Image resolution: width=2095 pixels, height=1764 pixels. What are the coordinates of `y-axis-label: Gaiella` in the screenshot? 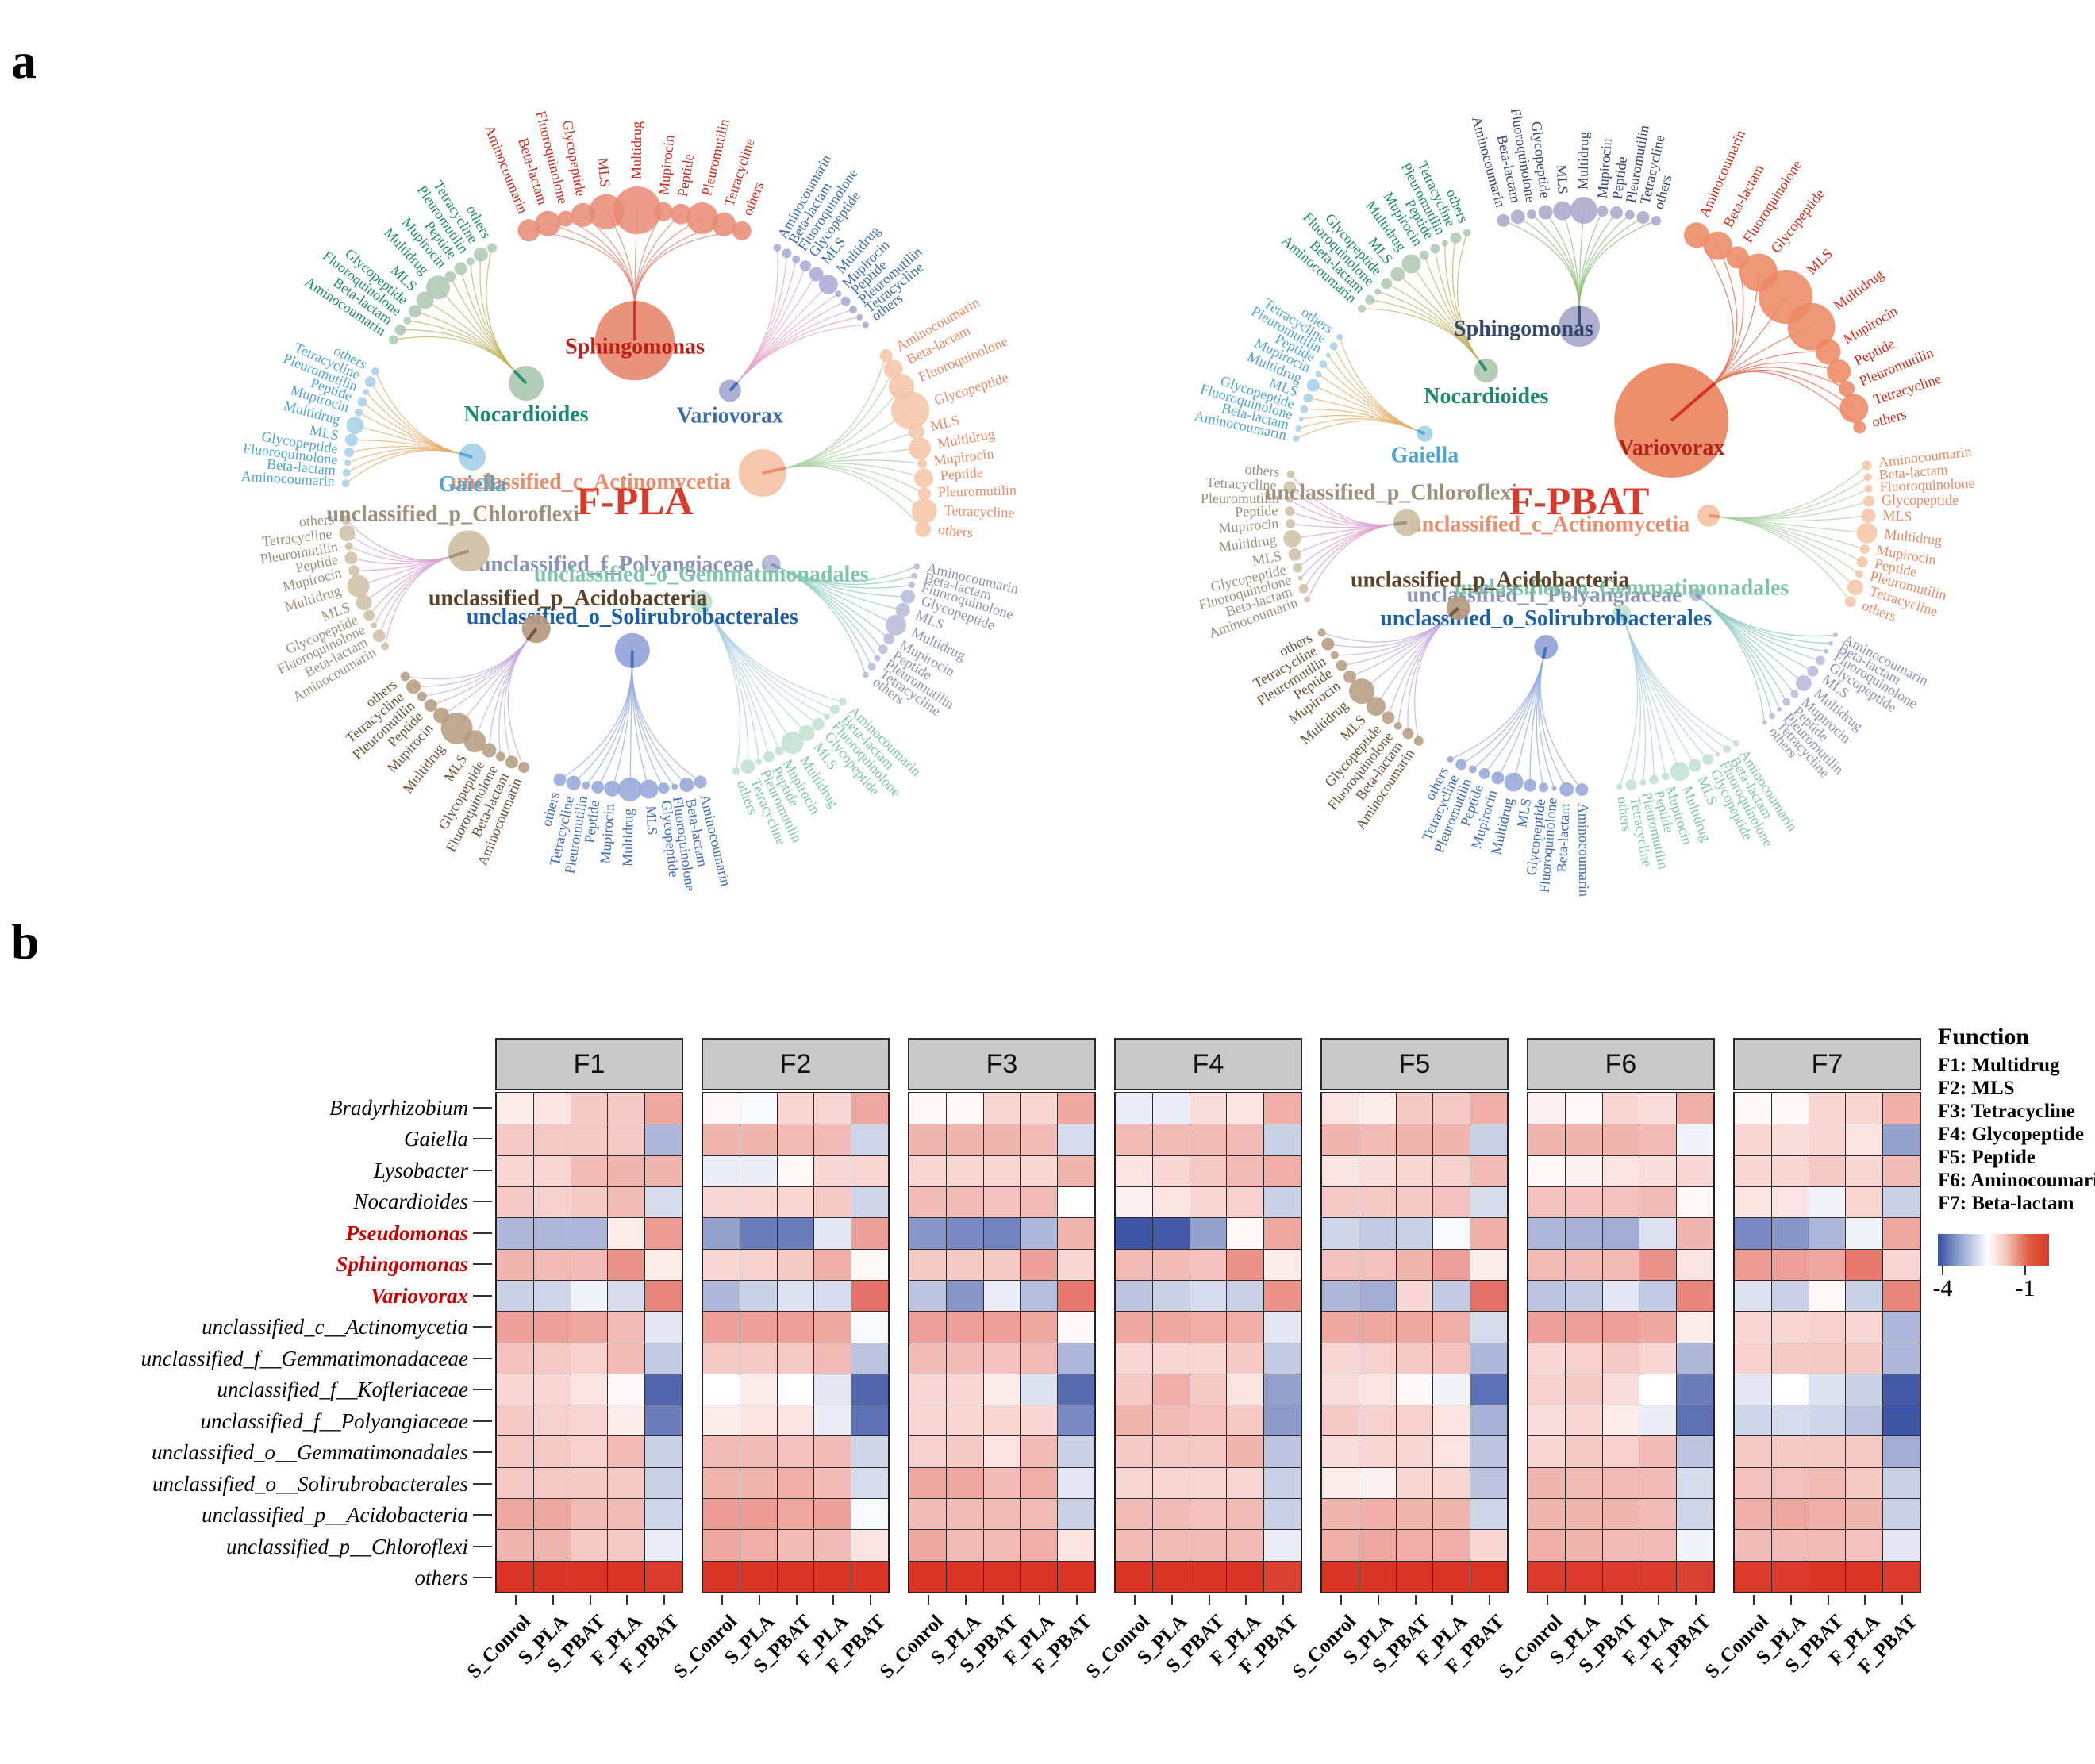 It's located at (436, 1139).